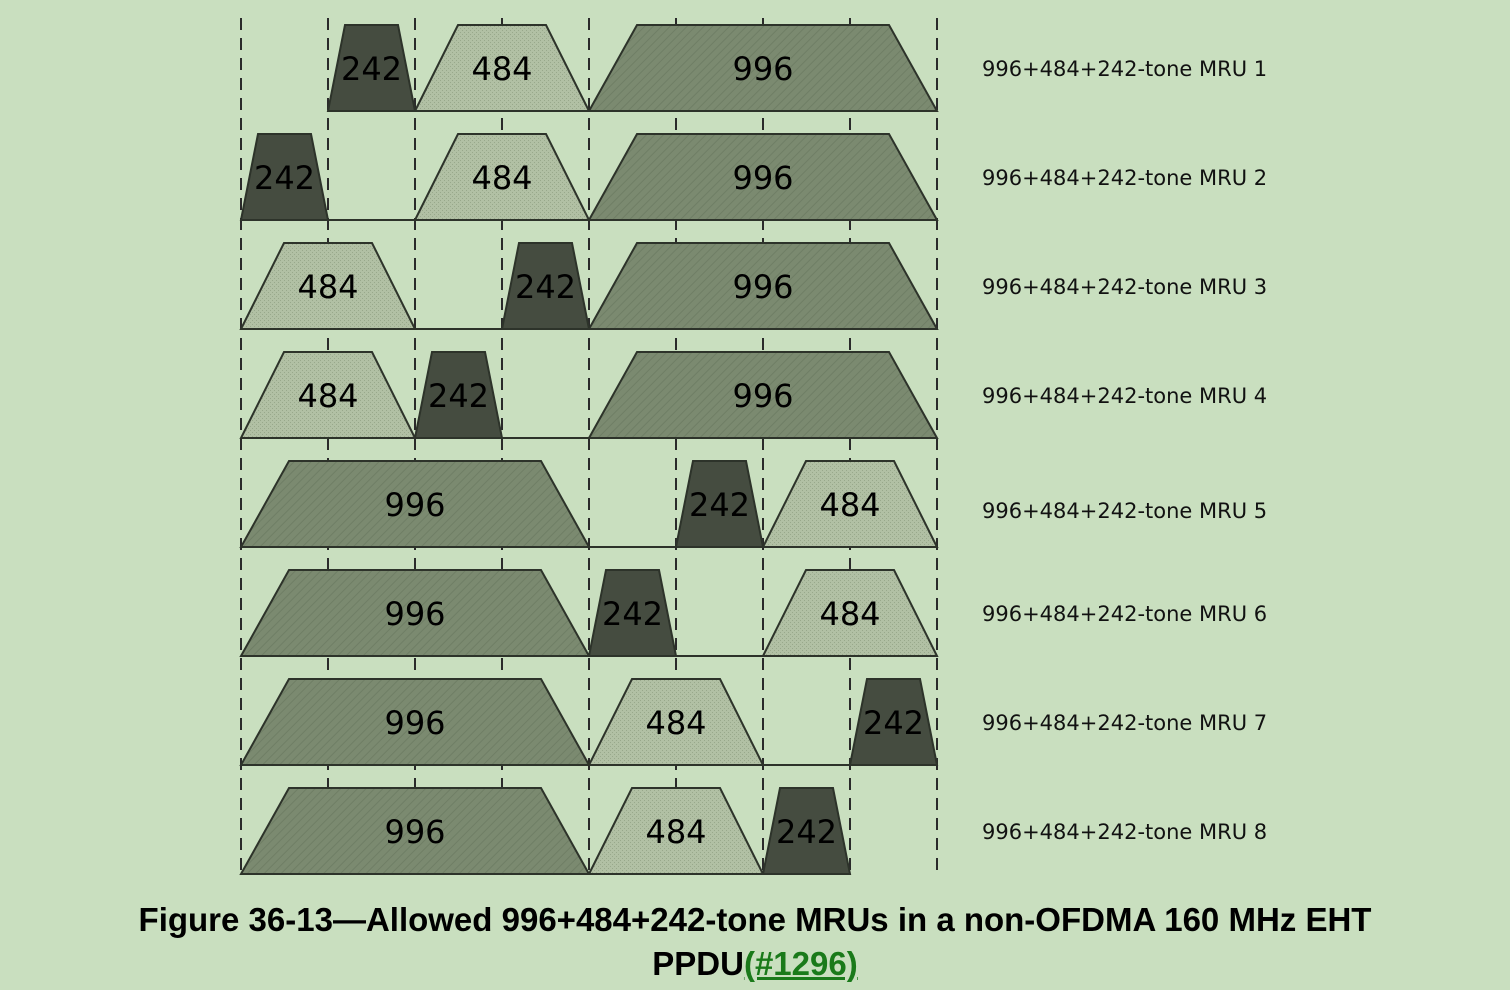 Image resolution: width=1510 pixels, height=990 pixels. I want to click on mru-row: 484 242 996 996+484+242-tone MRU 3, so click(753, 286).